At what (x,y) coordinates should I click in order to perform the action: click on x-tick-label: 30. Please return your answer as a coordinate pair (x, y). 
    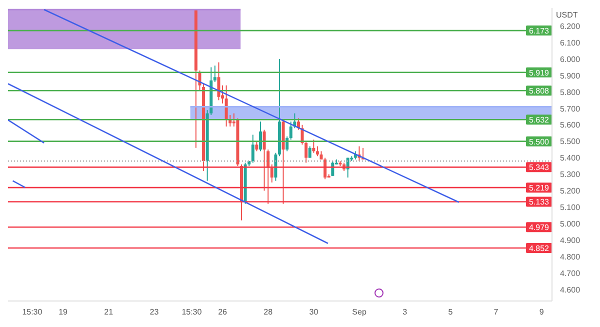
    Looking at the image, I should click on (314, 312).